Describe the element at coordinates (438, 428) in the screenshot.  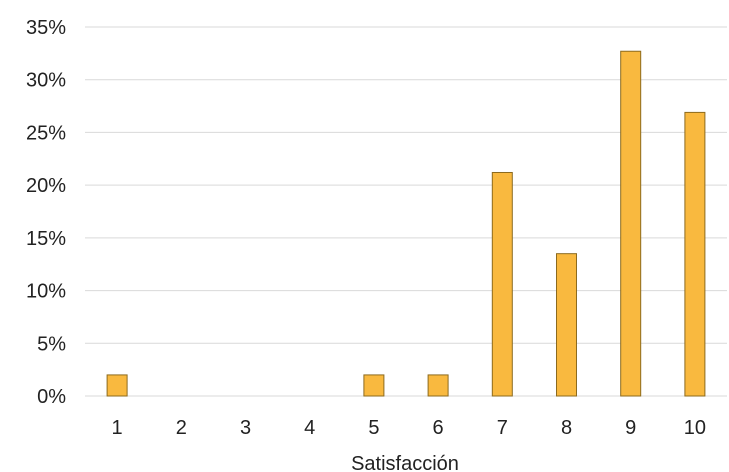
I see `x-tick-label: 6` at that location.